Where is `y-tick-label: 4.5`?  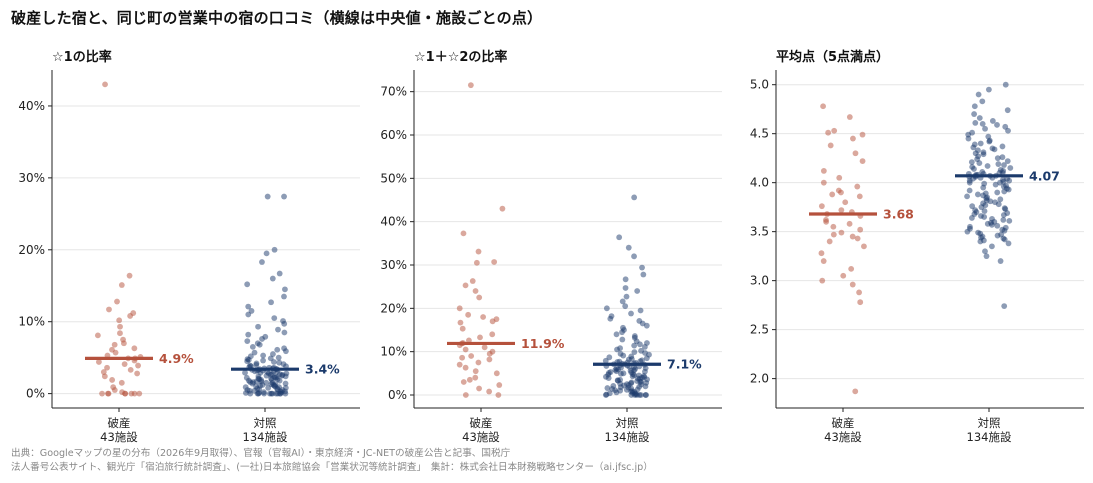 y-tick-label: 4.5 is located at coordinates (759, 134).